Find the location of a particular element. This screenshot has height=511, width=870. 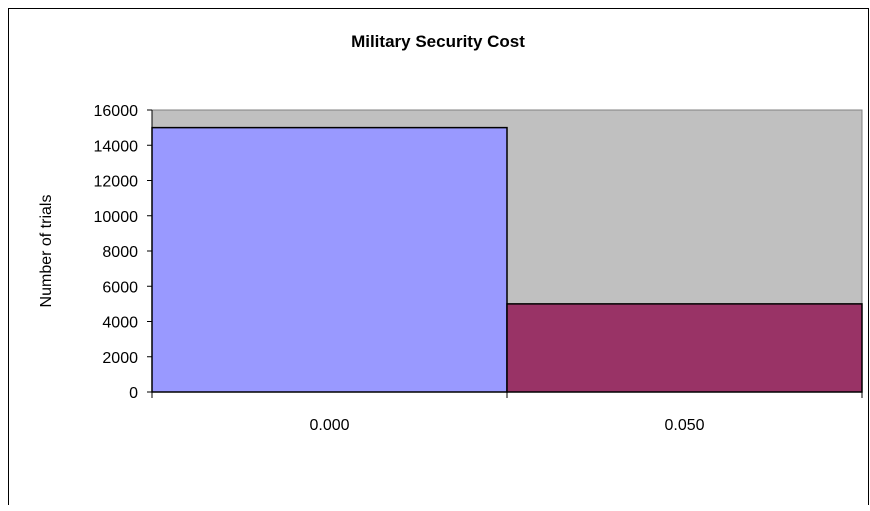

y-tick-label: 14000 is located at coordinates (116, 146).